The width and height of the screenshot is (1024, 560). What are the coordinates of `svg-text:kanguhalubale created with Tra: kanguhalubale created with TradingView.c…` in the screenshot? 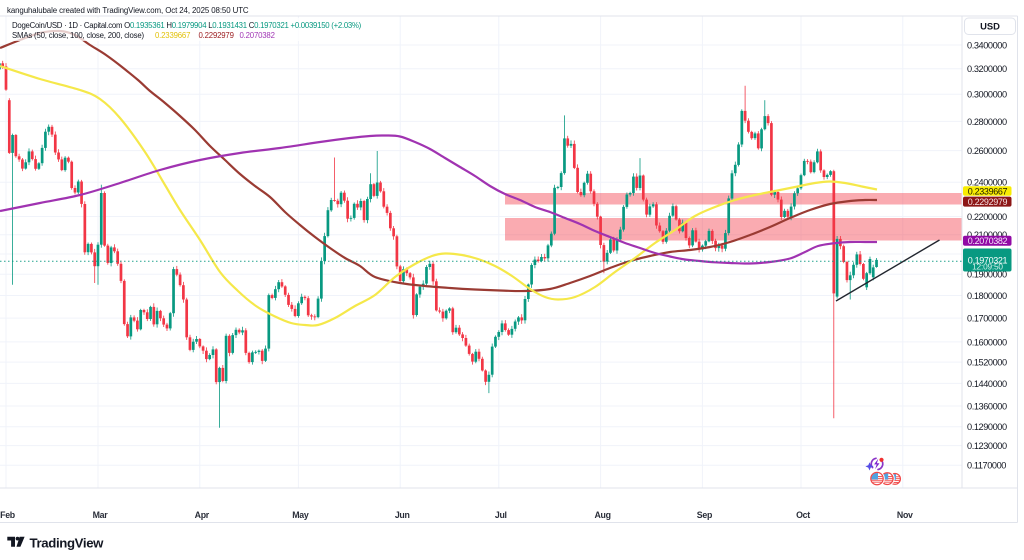 It's located at (128, 10).